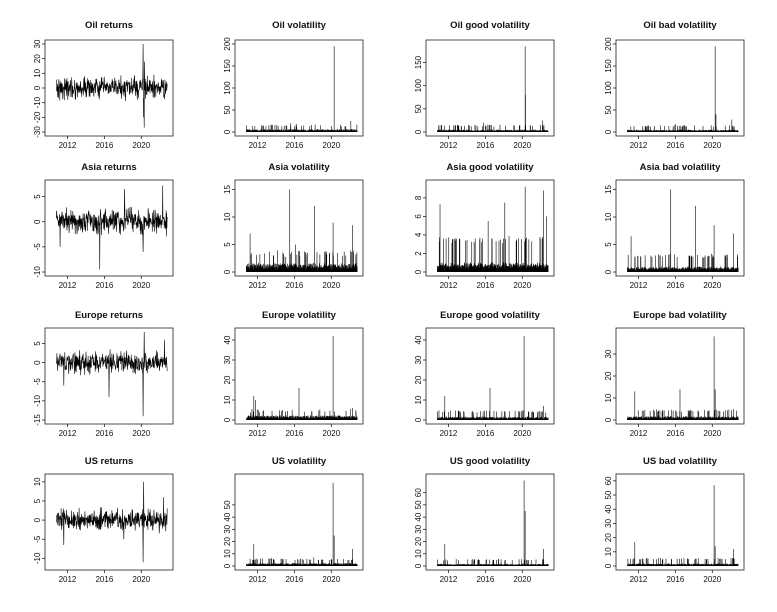 The width and height of the screenshot is (777, 612). I want to click on y-tick-label: -20, so click(37, 117).